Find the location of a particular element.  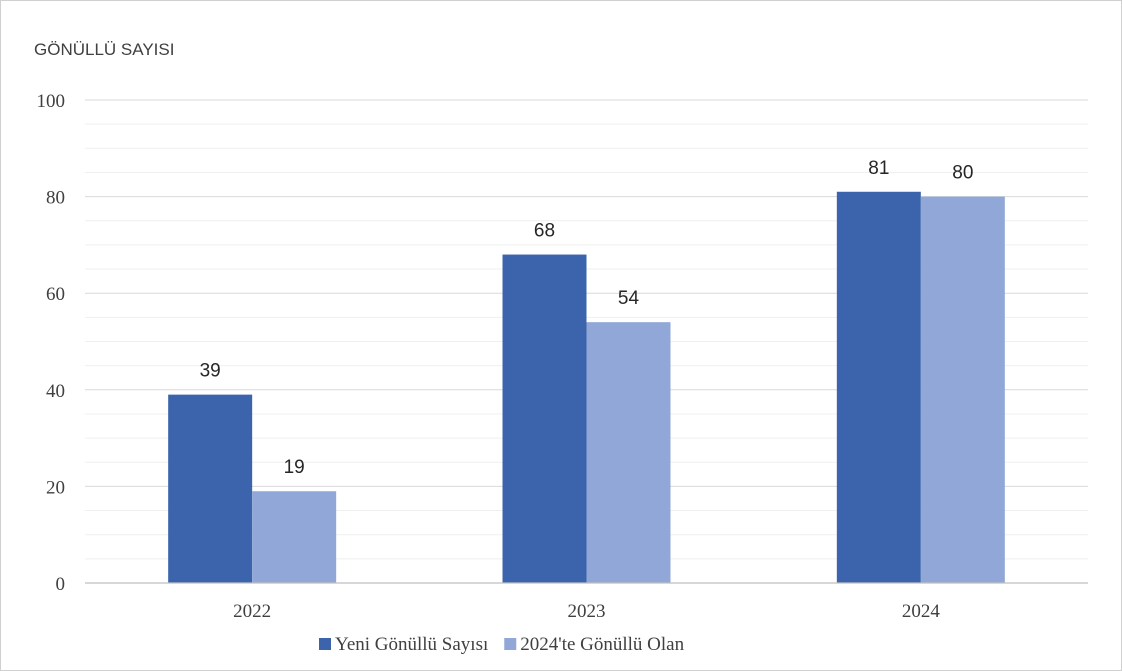

data-label: 81 is located at coordinates (878, 168).